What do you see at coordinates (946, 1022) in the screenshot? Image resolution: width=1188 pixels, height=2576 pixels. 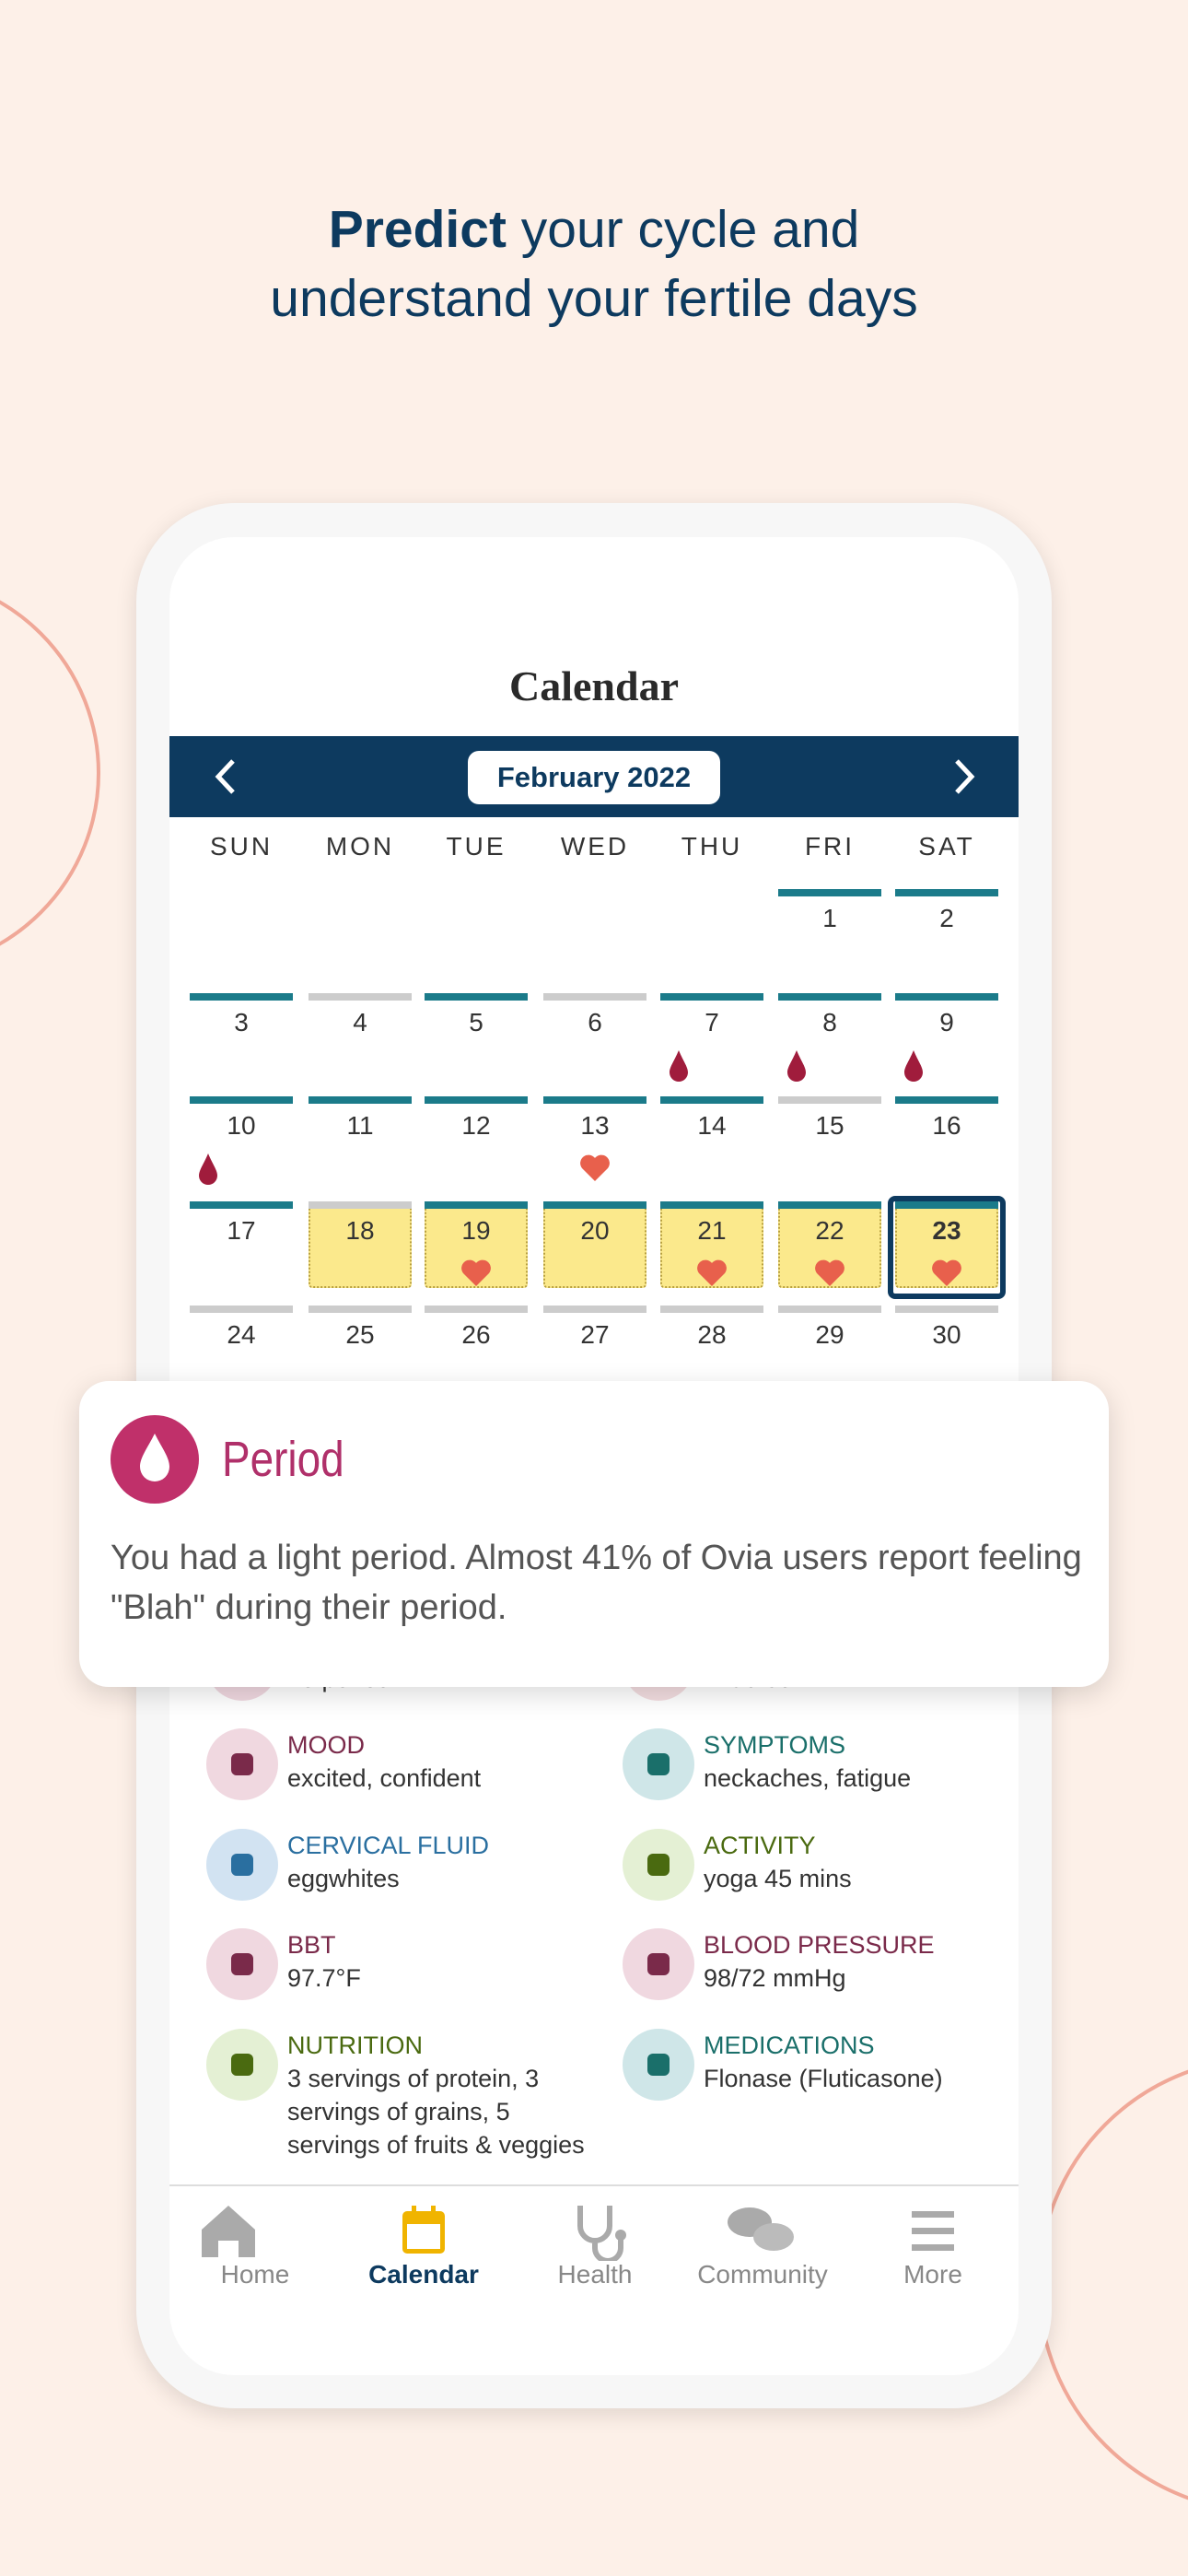 I see `day-number: 9` at bounding box center [946, 1022].